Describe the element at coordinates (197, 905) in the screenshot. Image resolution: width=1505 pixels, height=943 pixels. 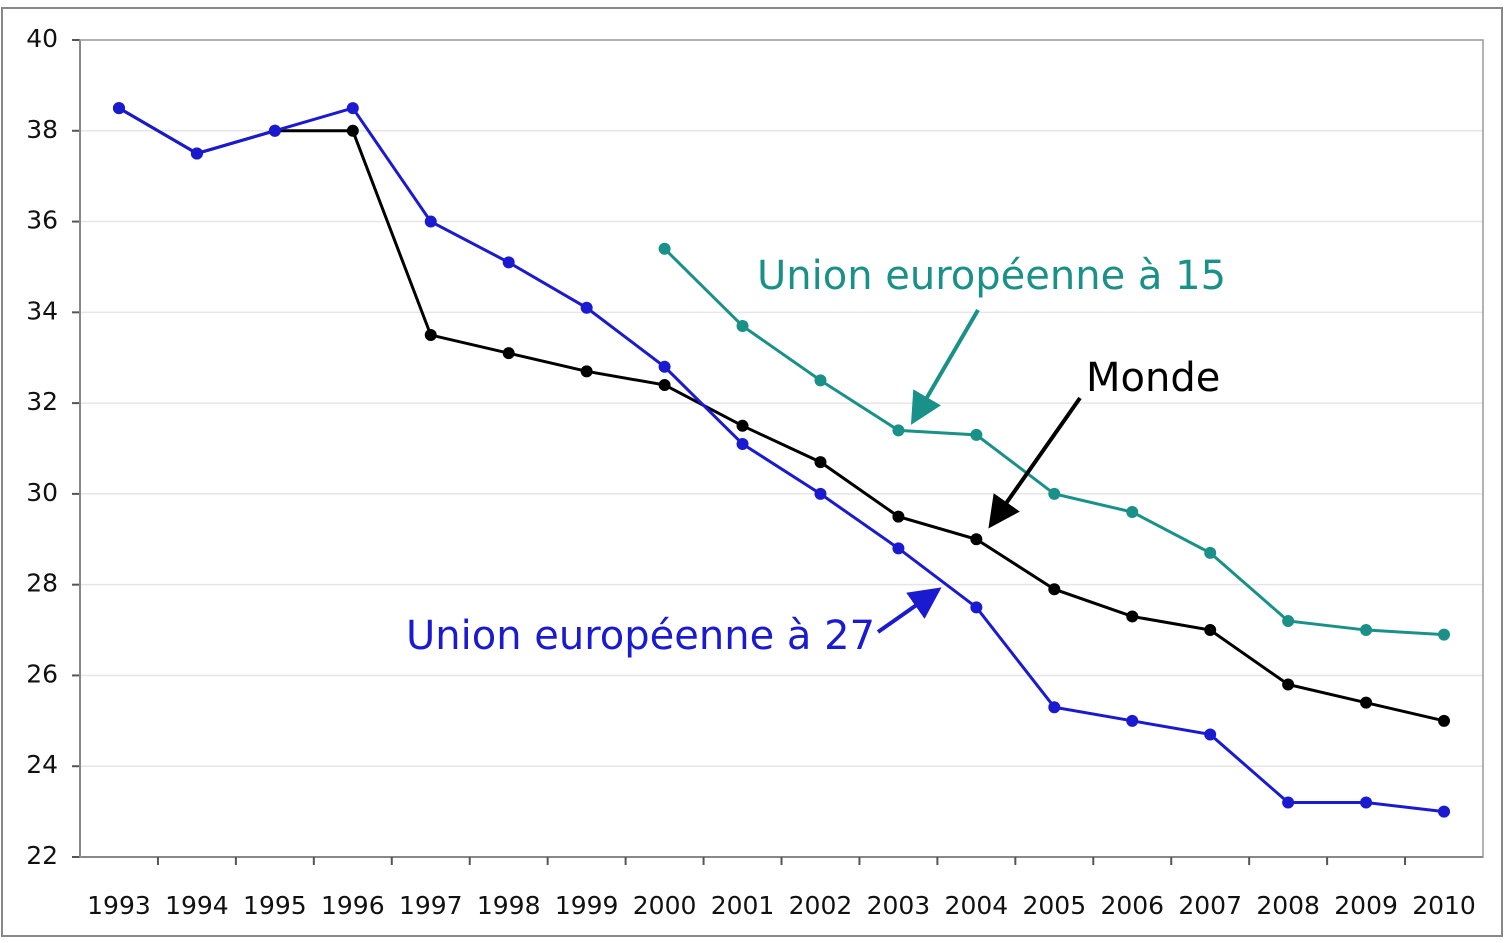
I see `x-tick-label: 1994` at that location.